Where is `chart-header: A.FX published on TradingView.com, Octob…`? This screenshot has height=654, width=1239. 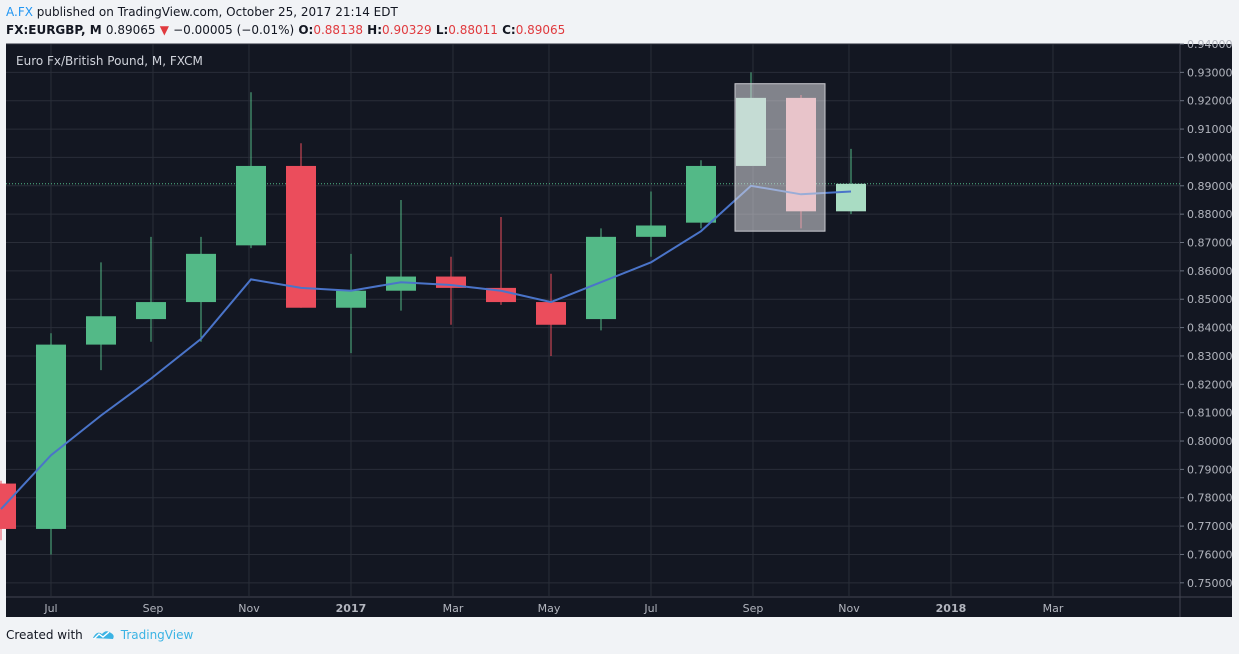
chart-header: A.FX published on TradingView.com, Octob… is located at coordinates (285, 21).